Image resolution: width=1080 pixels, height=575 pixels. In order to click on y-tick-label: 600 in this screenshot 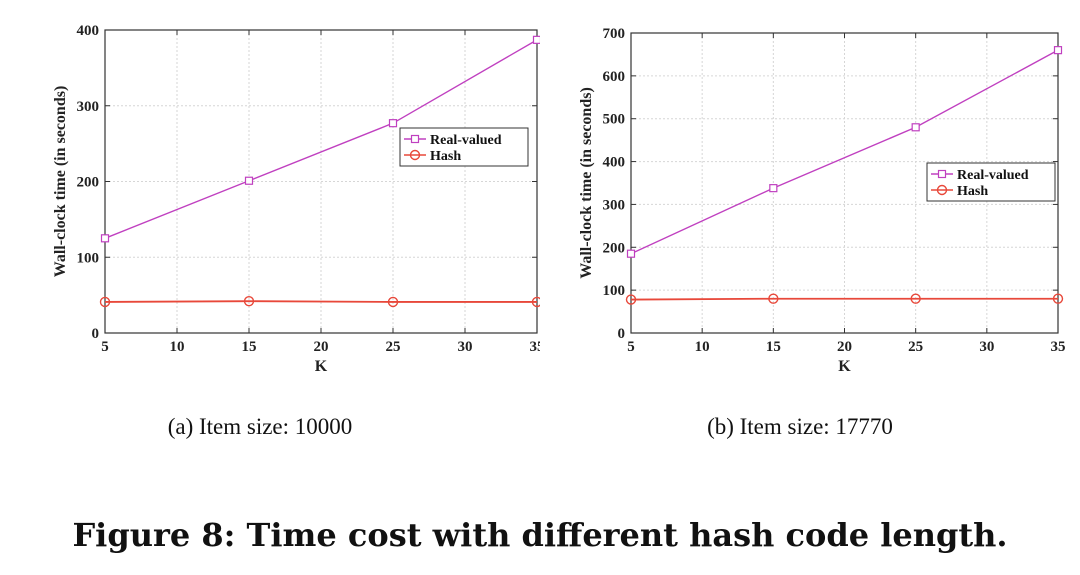, I will do `click(614, 77)`.